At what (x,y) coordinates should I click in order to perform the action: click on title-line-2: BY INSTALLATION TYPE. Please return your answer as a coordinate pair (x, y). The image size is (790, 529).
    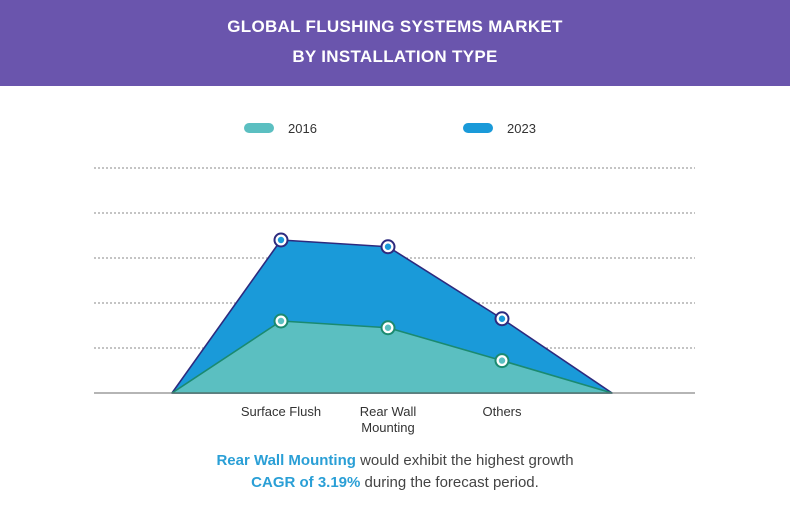
    Looking at the image, I should click on (395, 56).